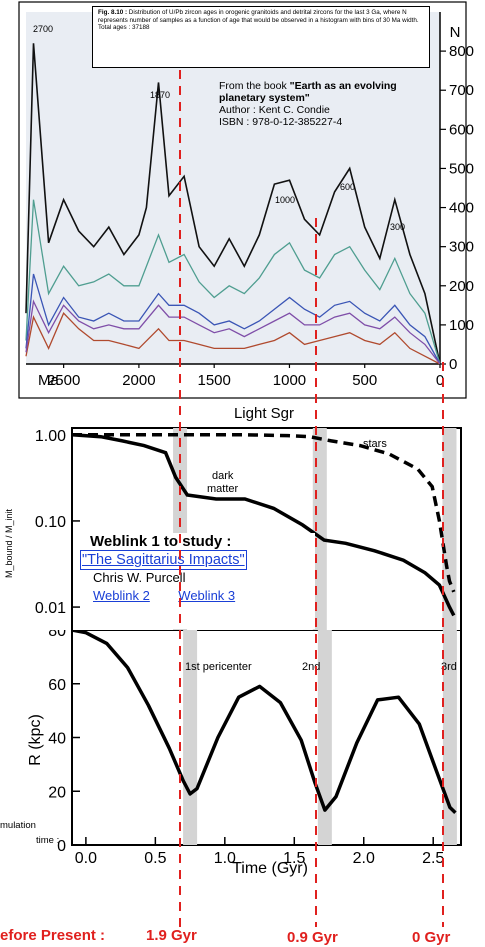  What do you see at coordinates (274, 110) in the screenshot?
I see `book-author: Author : Kent C. Condie` at bounding box center [274, 110].